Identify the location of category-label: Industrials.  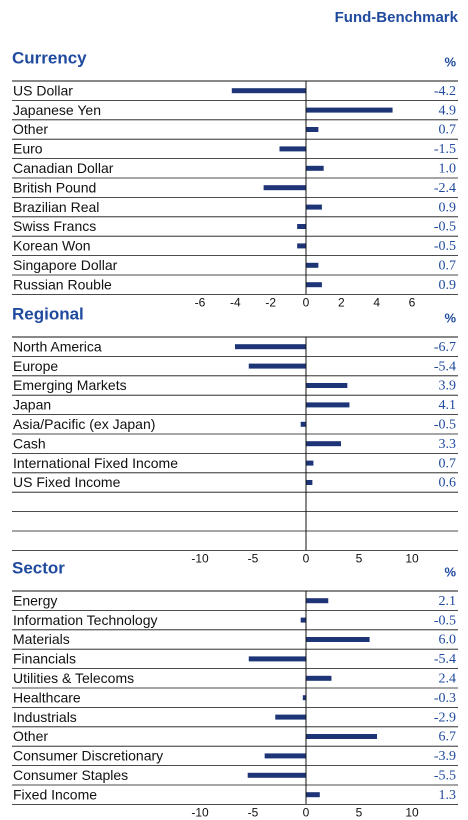
(45, 717).